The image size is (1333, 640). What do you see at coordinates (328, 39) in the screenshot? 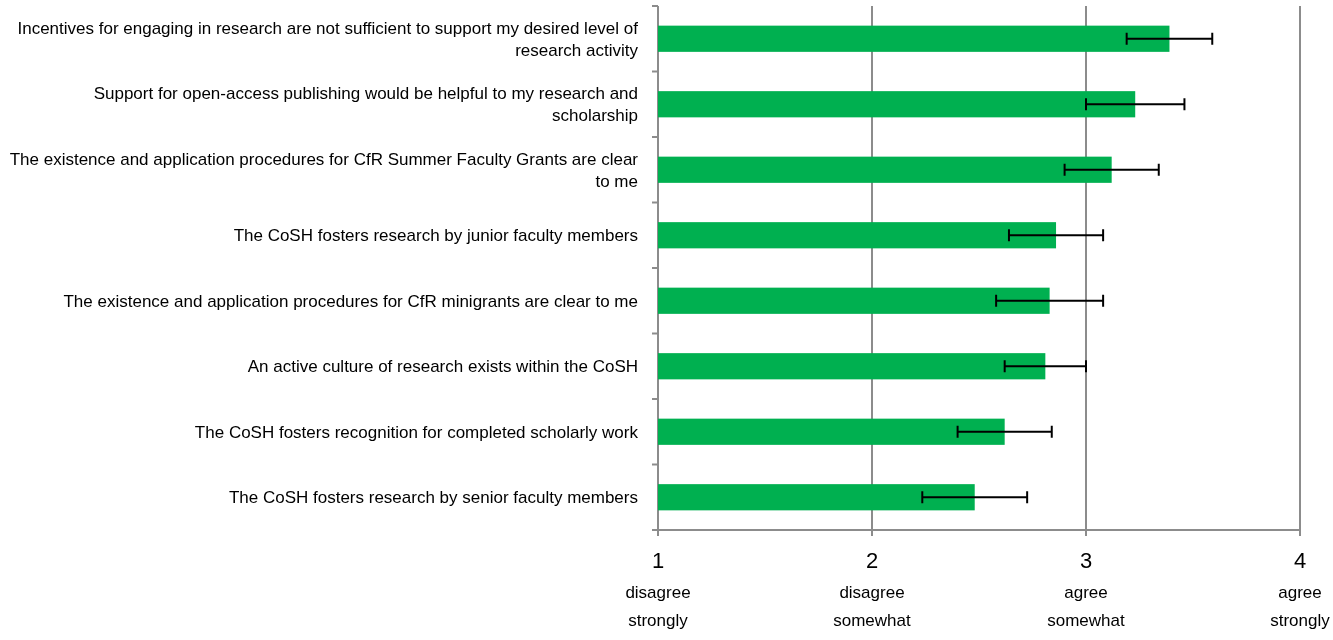
I see `y-tick-label: Incentives for engaging in research are not sufficient to support my desired level of research activity` at bounding box center [328, 39].